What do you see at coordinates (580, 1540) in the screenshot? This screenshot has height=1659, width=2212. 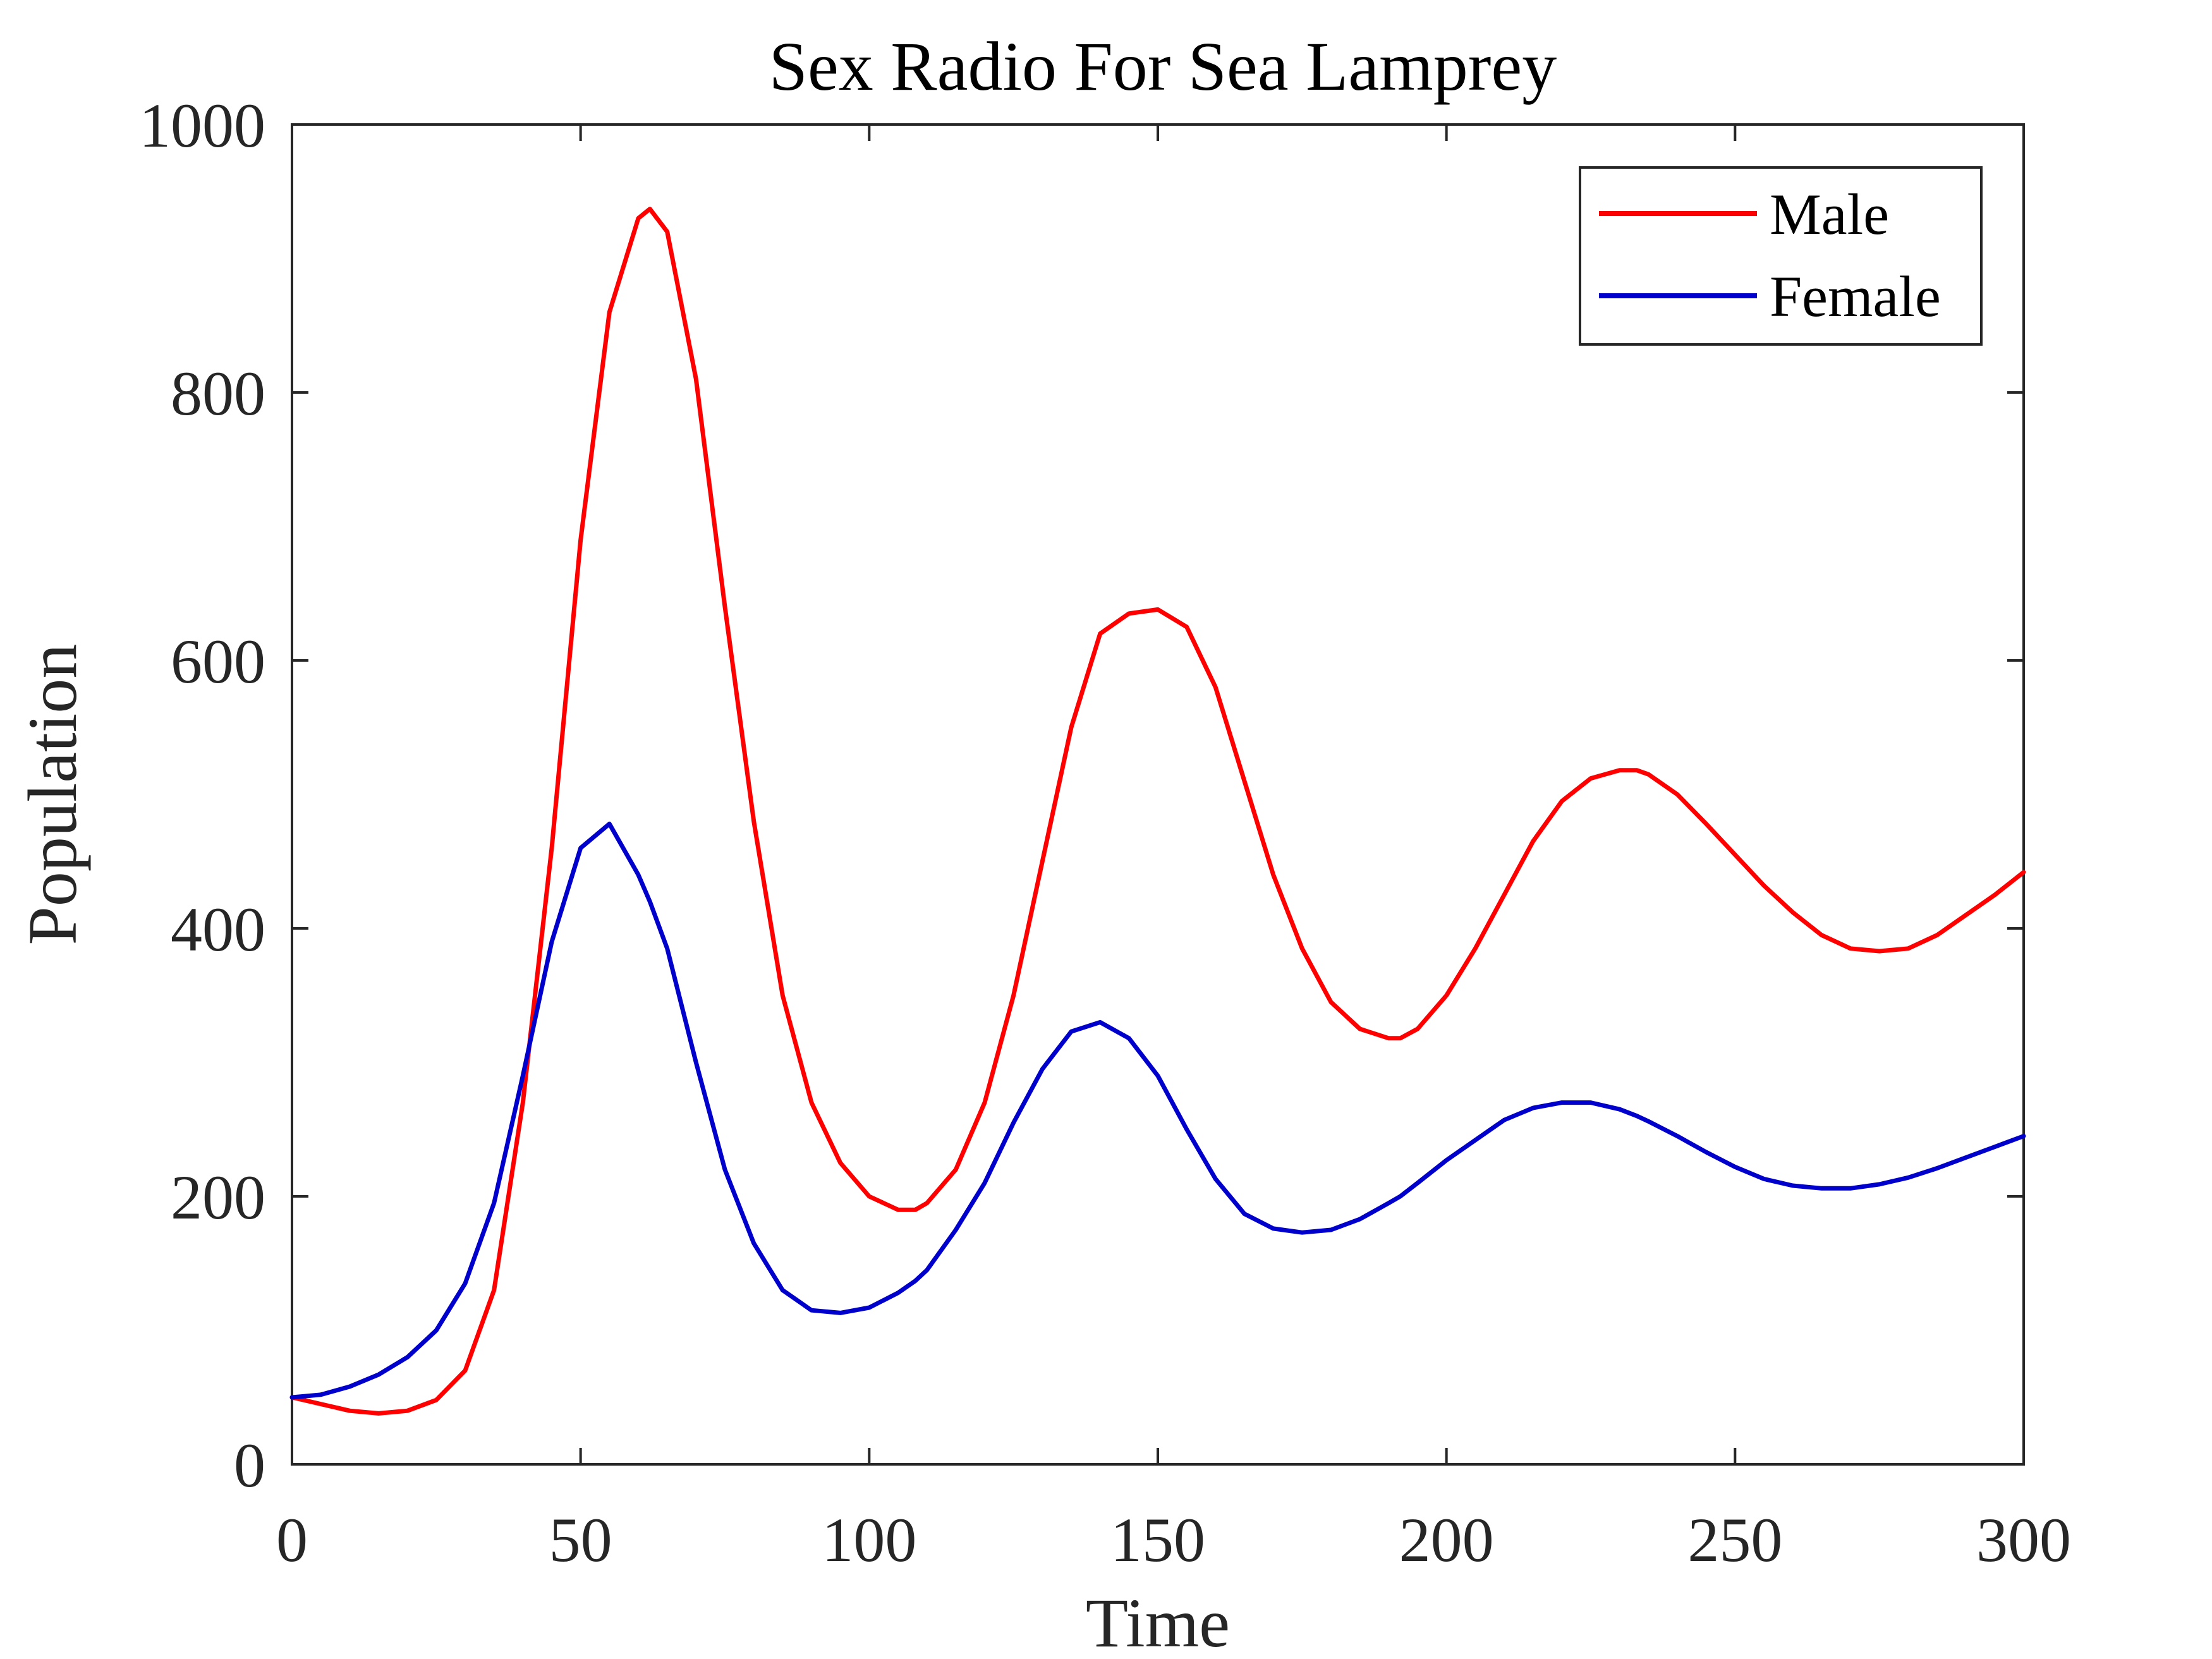 I see `x-tick-label: 50` at bounding box center [580, 1540].